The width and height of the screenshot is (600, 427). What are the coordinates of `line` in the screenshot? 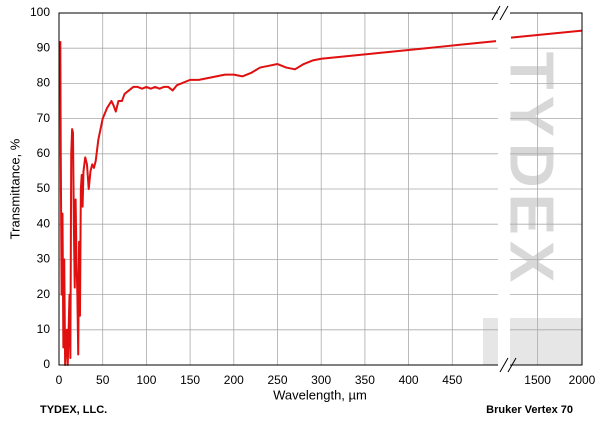 It's located at (546, 34).